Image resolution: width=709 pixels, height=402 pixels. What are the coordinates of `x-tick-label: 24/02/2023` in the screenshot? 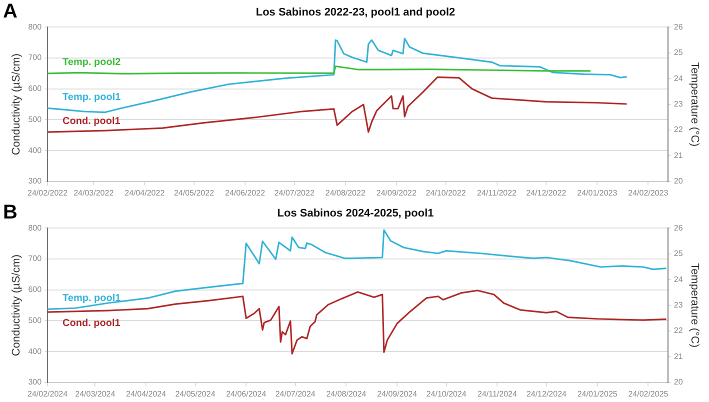 It's located at (648, 193).